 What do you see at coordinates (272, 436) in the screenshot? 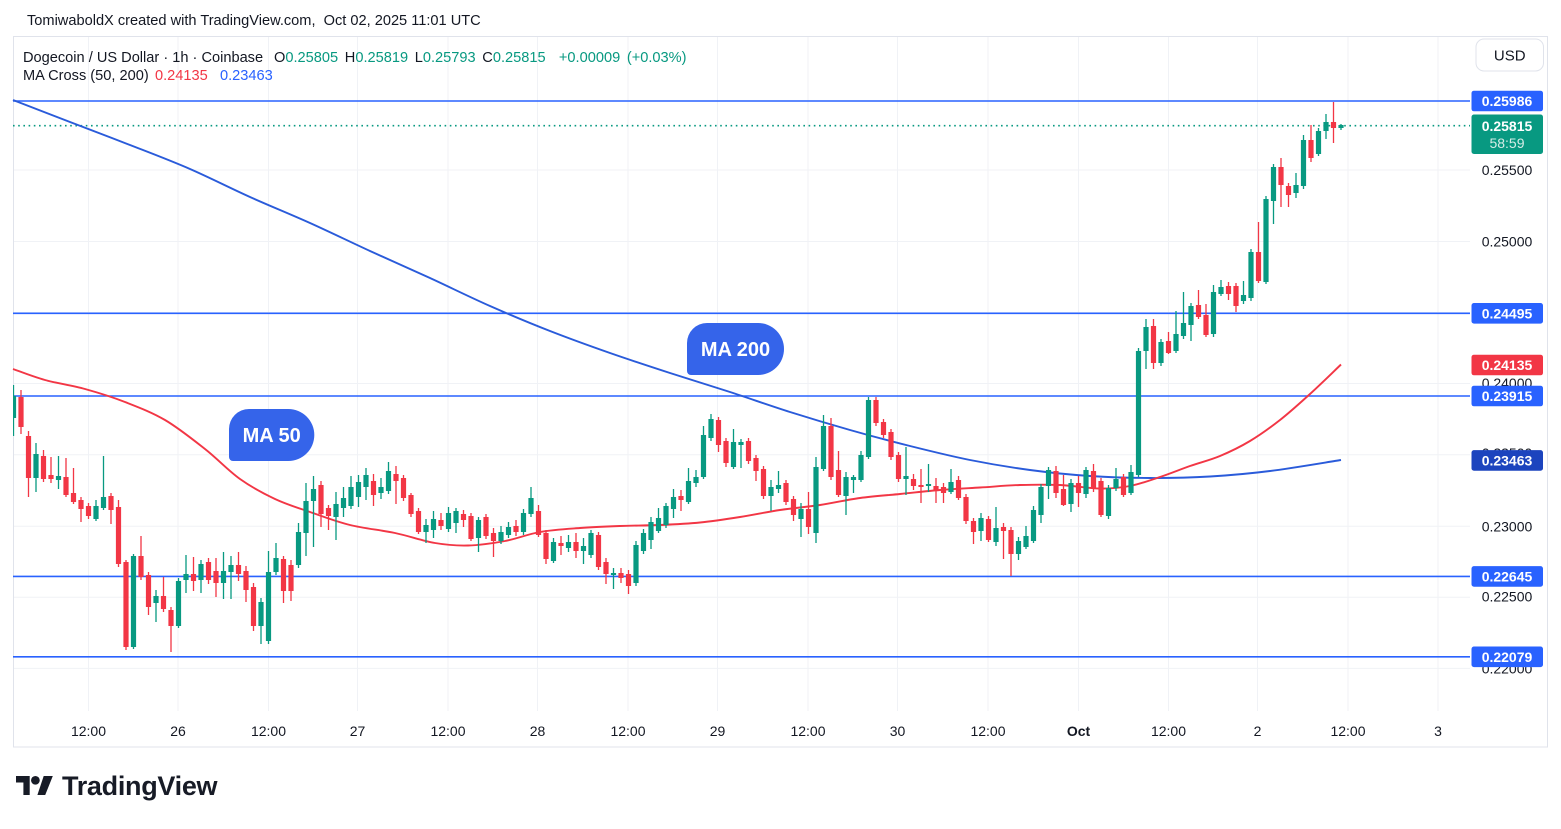
I see `svg-text: MA 50` at bounding box center [272, 436].